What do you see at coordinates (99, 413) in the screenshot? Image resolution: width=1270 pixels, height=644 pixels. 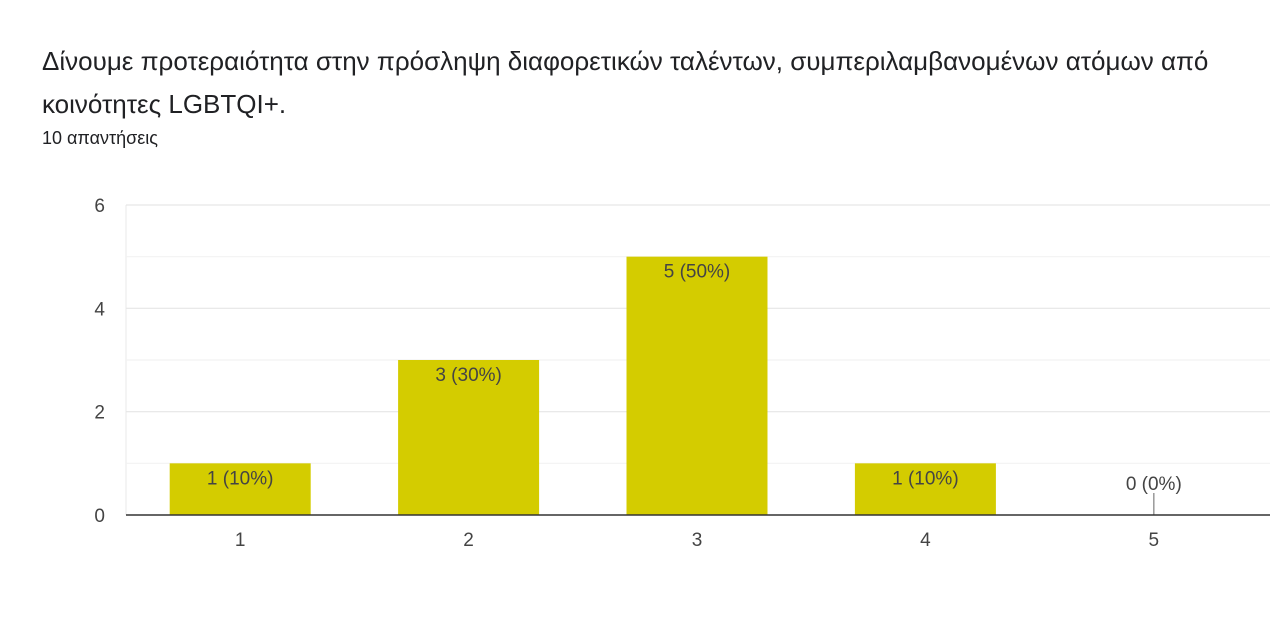 I see `y-tick-label: 2` at bounding box center [99, 413].